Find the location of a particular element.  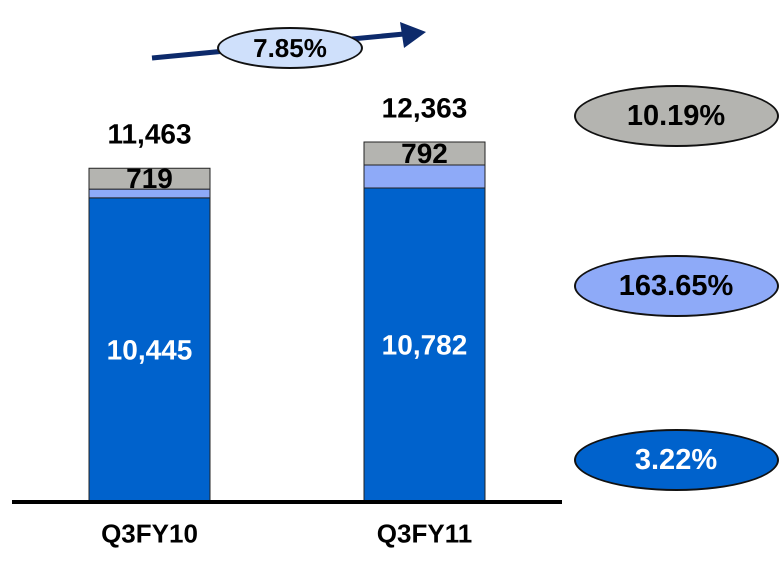

text: 7.85% is located at coordinates (290, 48).